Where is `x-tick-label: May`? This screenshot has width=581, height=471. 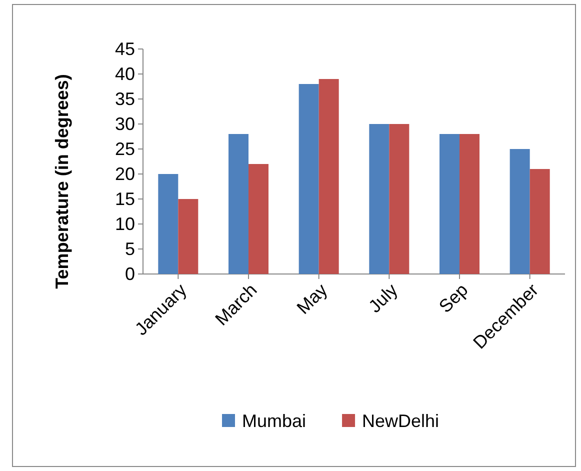
x-tick-label: May is located at coordinates (312, 299).